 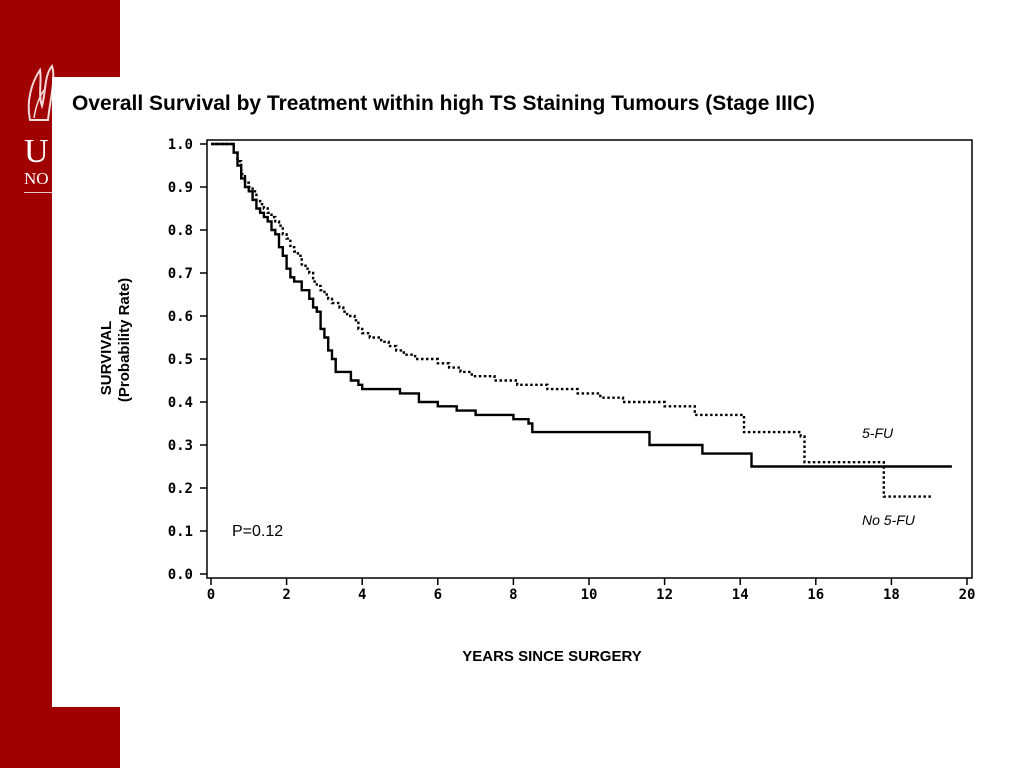 What do you see at coordinates (106, 358) in the screenshot?
I see `y-axis-label-line1: SURVIVAL` at bounding box center [106, 358].